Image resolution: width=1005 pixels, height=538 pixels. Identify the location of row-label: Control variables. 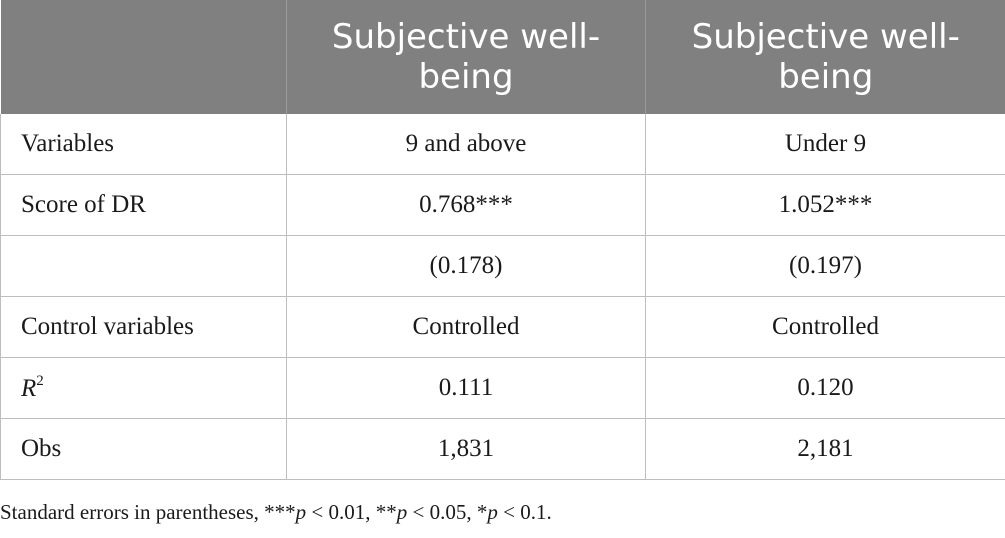
(143, 327).